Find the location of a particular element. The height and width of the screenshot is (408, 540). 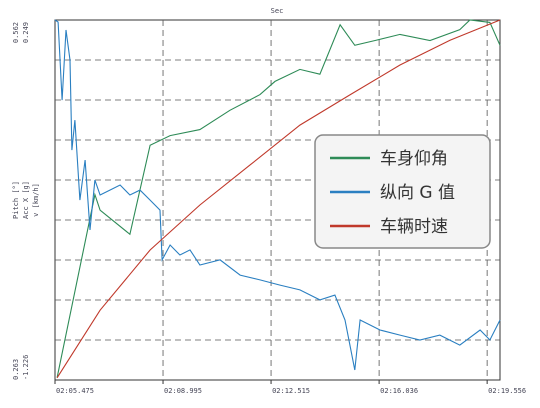

legend-label: 车辆时速 is located at coordinates (414, 227).